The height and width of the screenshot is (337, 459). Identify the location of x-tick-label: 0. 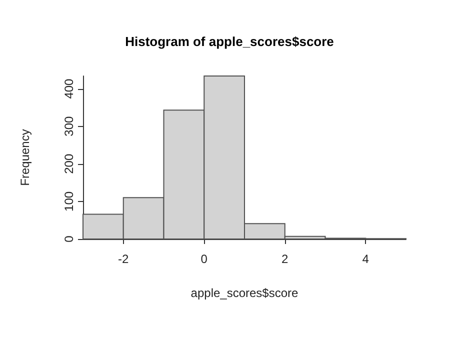
(204, 259).